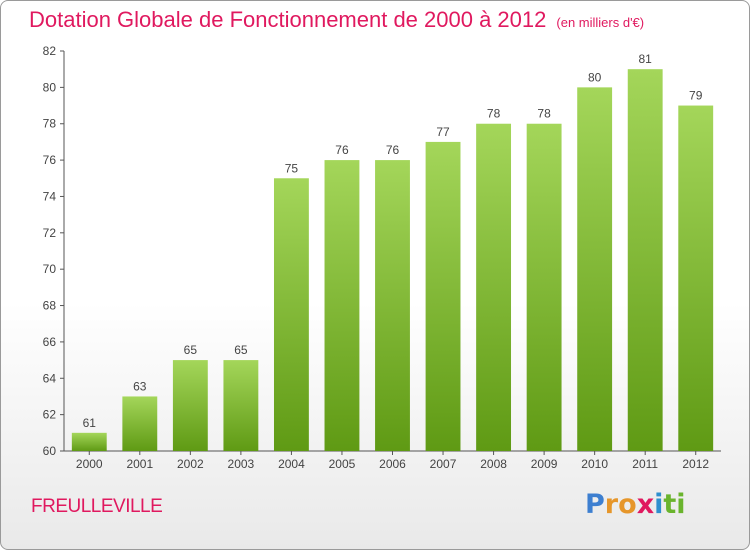 This screenshot has width=750, height=550. I want to click on chart-subtitle: (en milliers d'€), so click(600, 22).